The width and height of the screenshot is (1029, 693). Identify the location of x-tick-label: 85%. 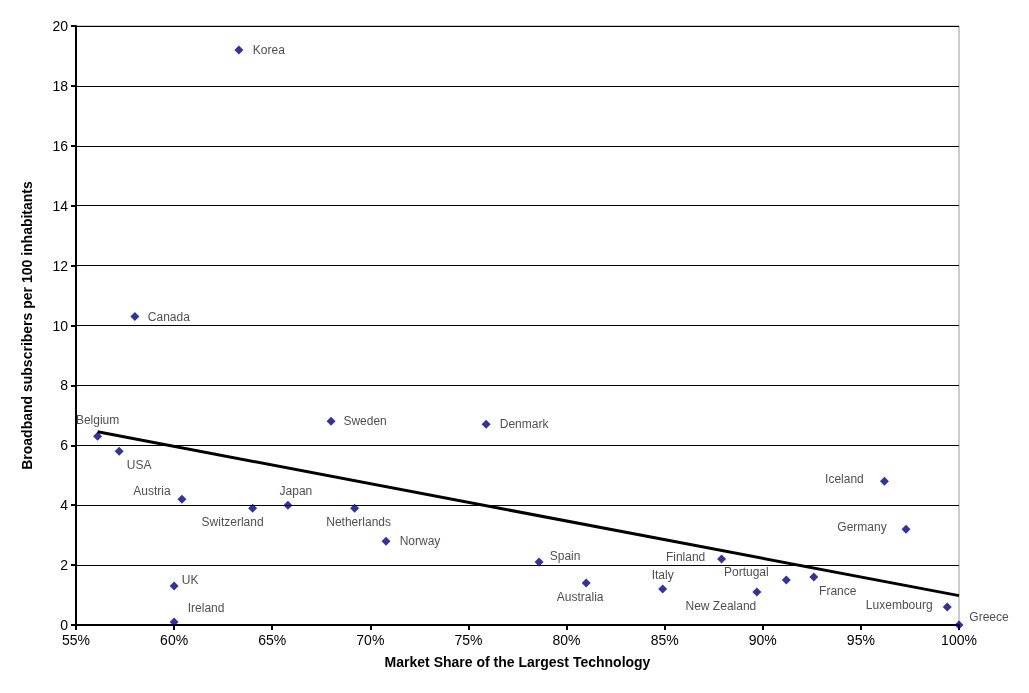
(664, 640).